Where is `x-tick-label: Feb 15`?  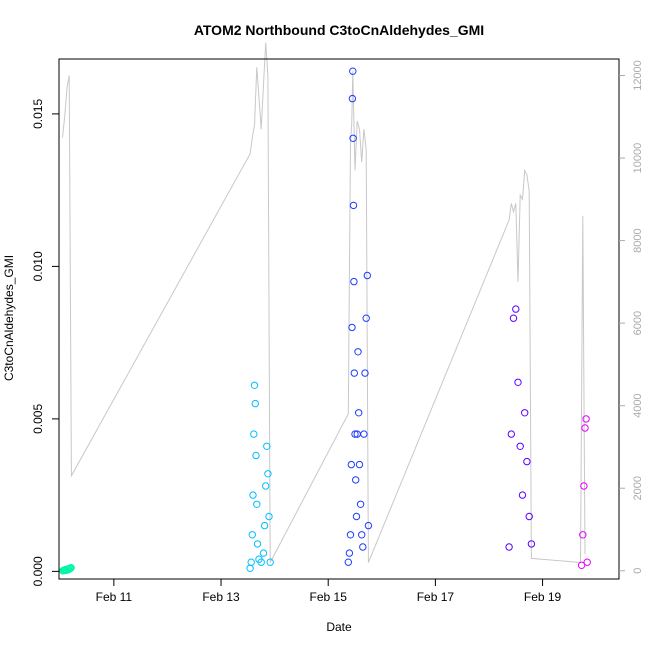
x-tick-label: Feb 15 is located at coordinates (329, 597).